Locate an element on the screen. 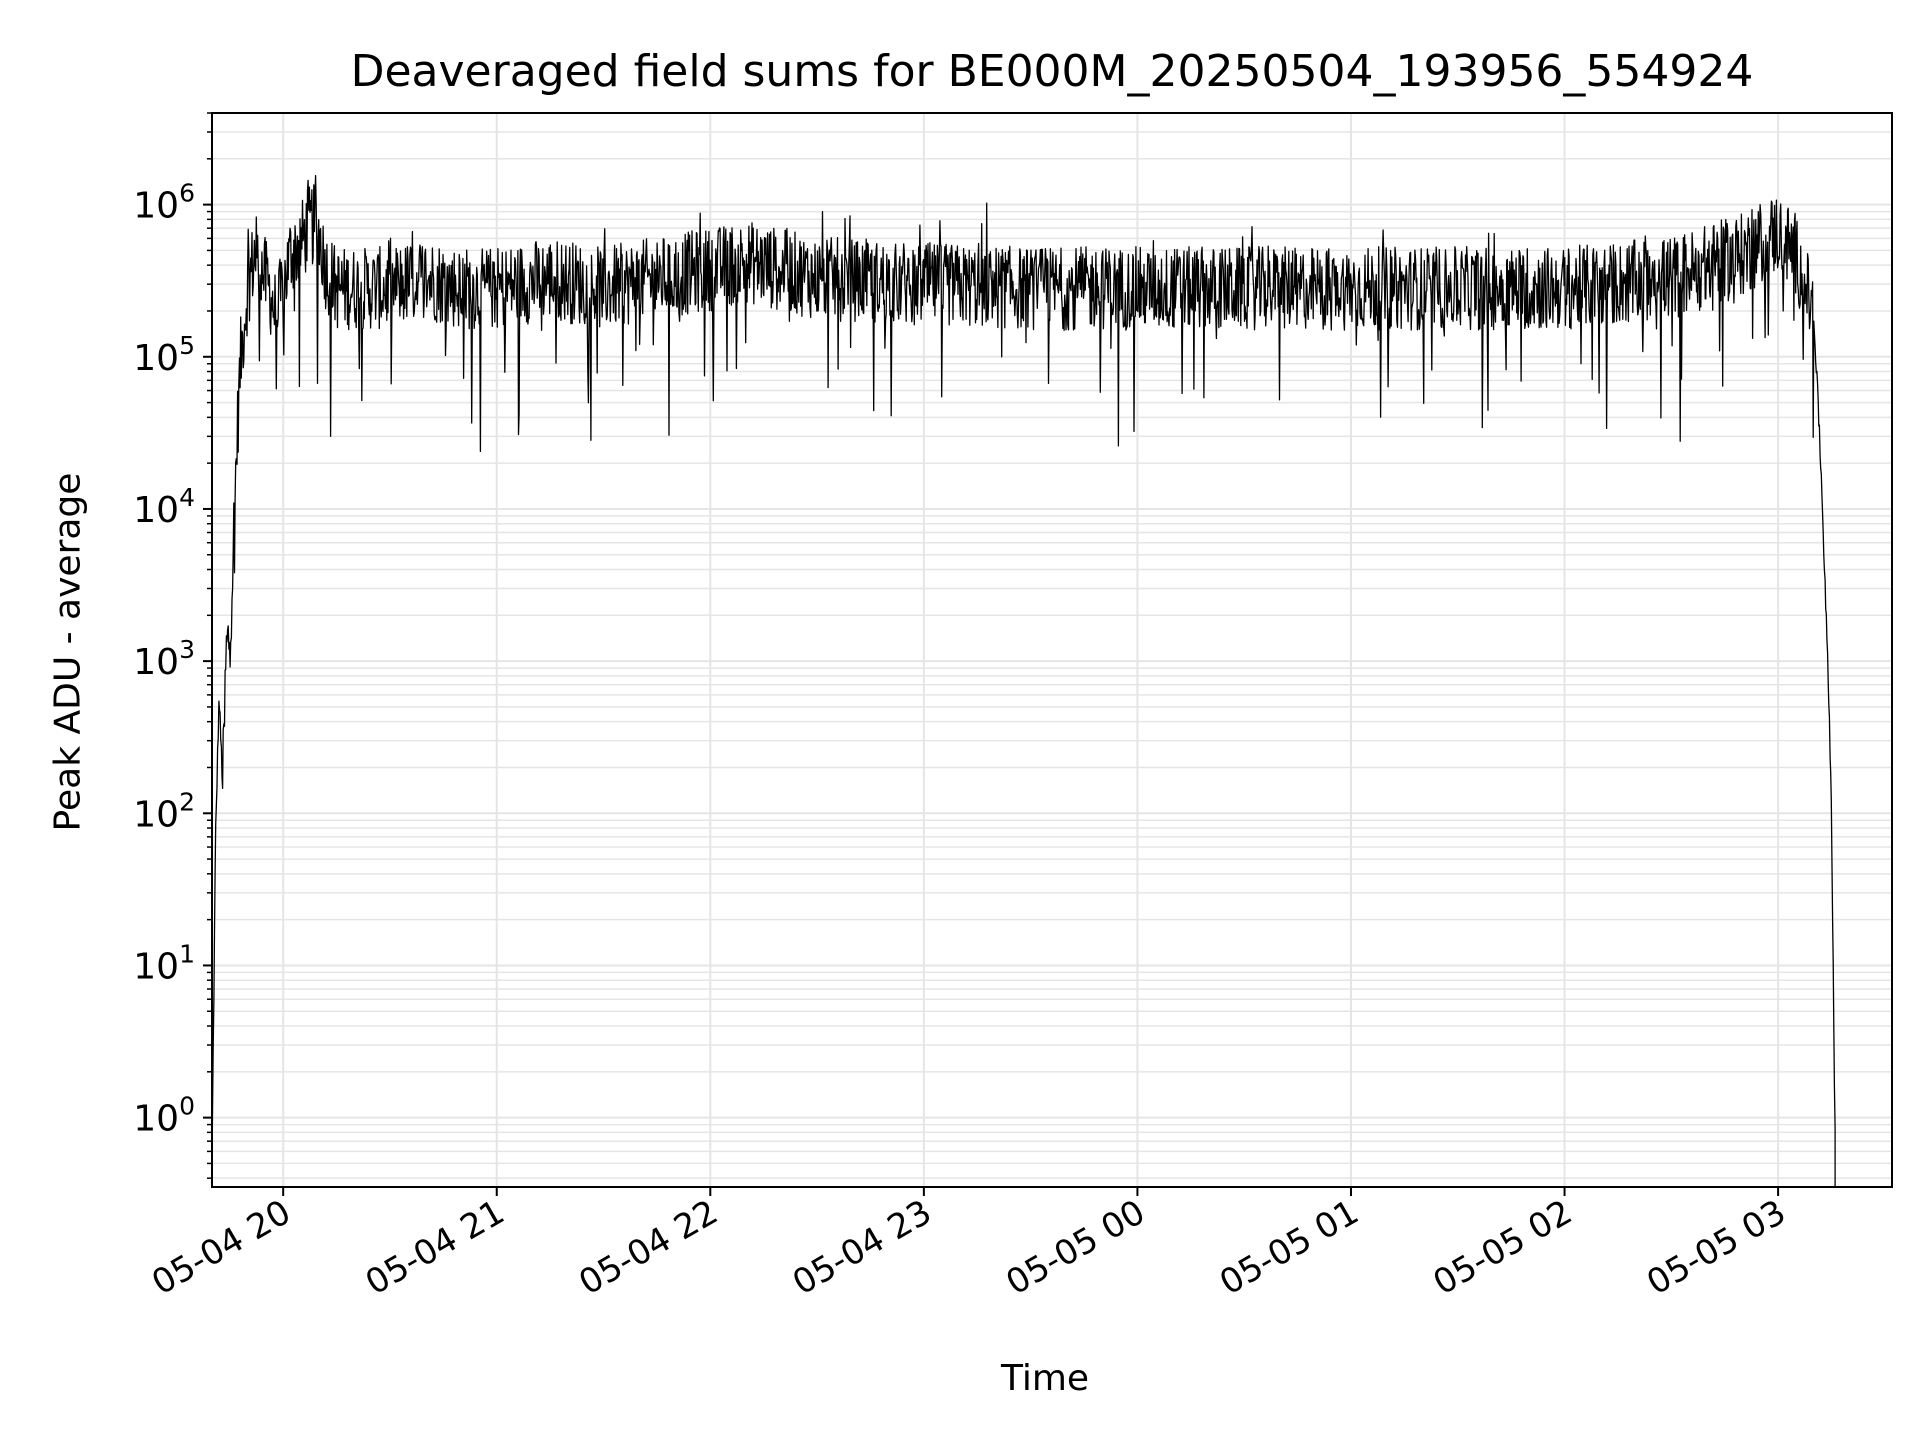 This screenshot has width=1920, height=1440. y-tick-label: 10³ is located at coordinates (164, 659).